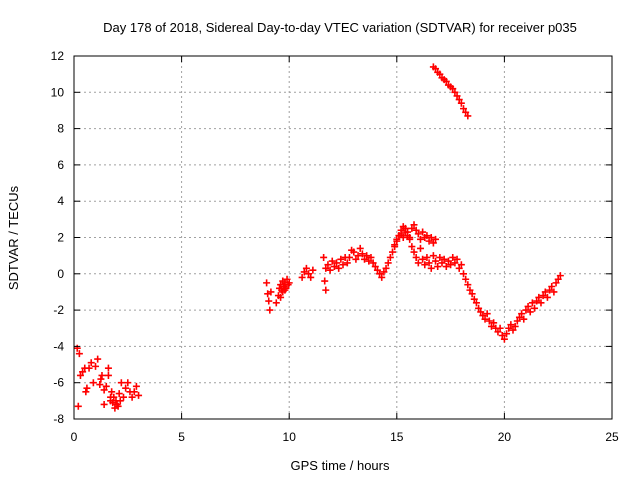 This screenshot has height=480, width=640. Describe the element at coordinates (58, 56) in the screenshot. I see `y-tick-label: 12` at that location.